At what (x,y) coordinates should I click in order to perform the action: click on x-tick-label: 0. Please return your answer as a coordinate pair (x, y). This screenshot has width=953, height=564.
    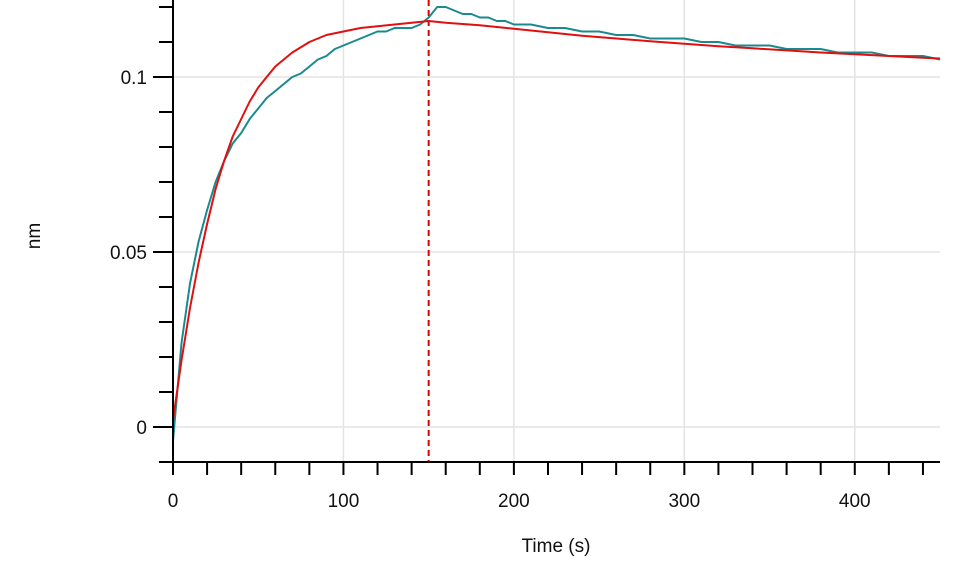
    Looking at the image, I should click on (173, 501).